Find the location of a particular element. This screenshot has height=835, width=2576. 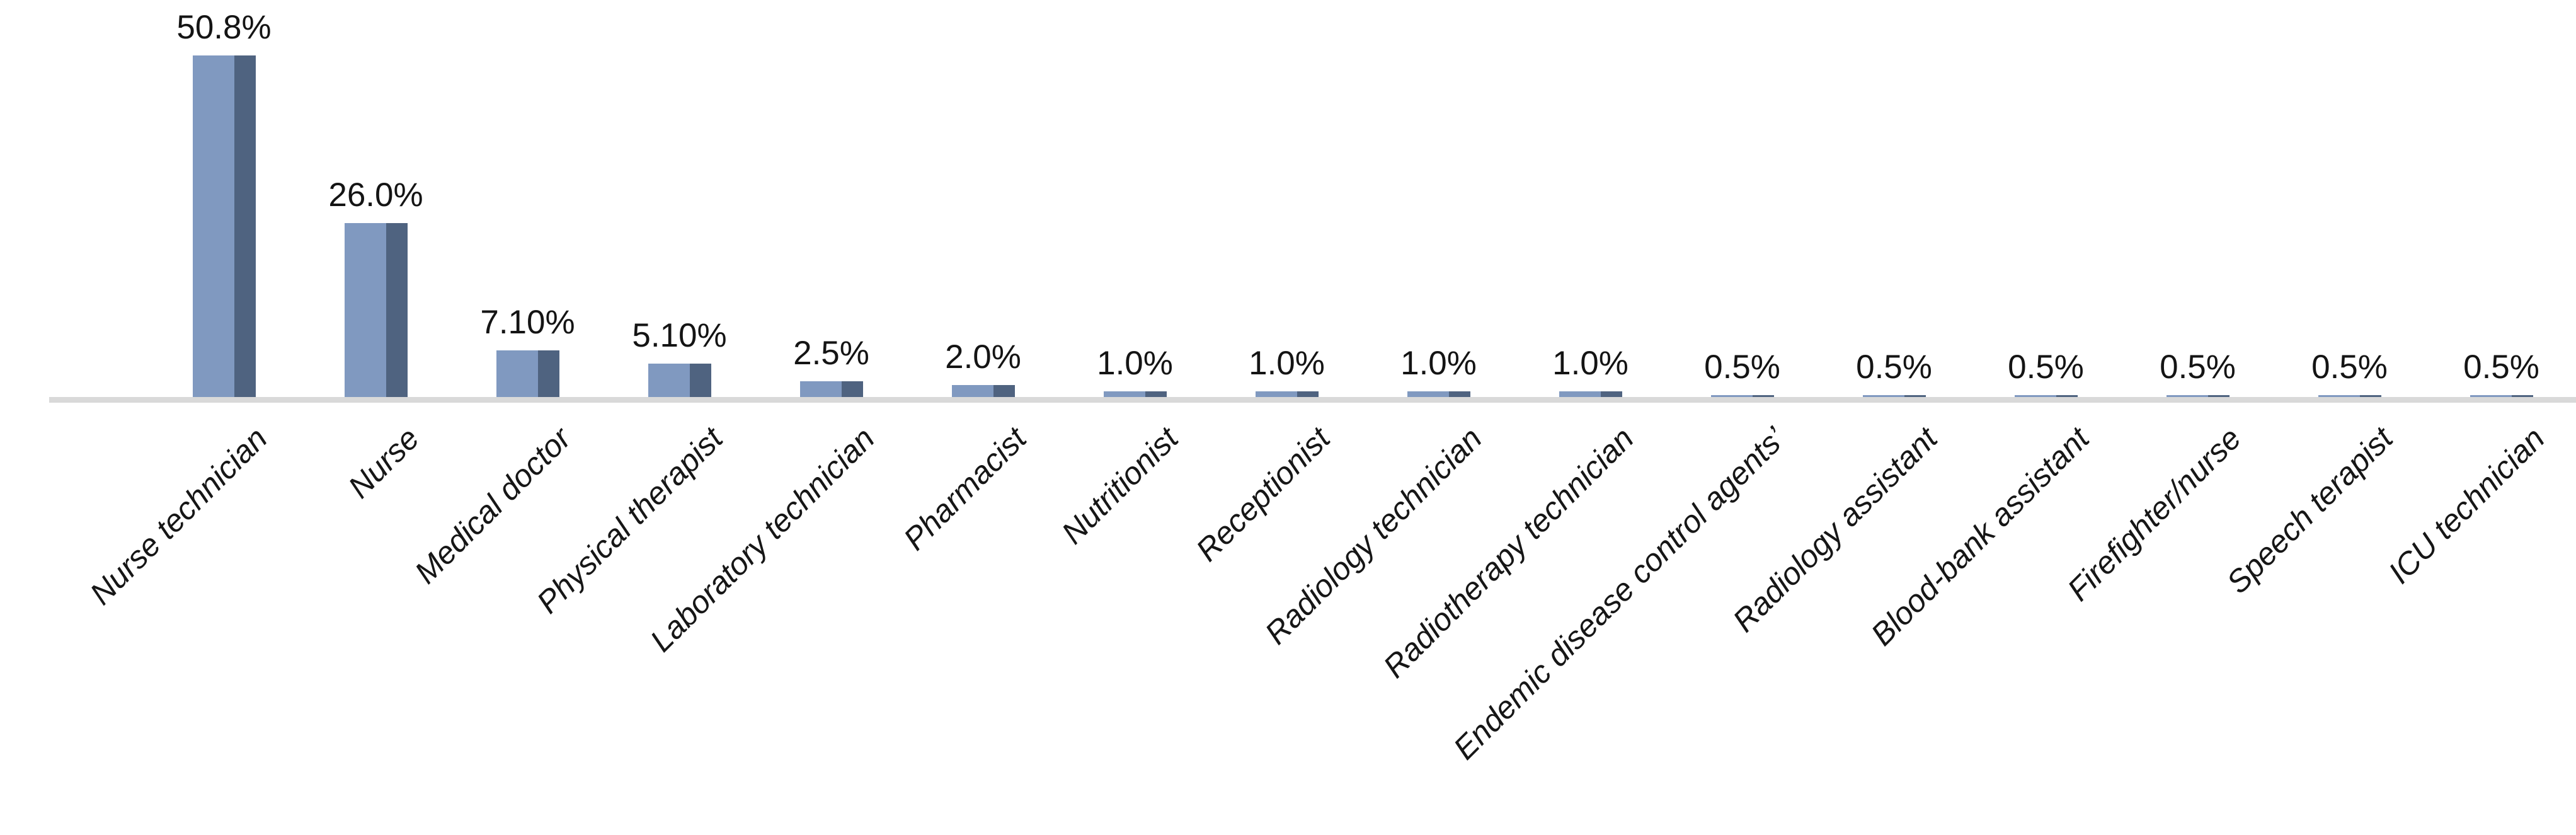

bar-slot: 50.8% is located at coordinates (224, 199).